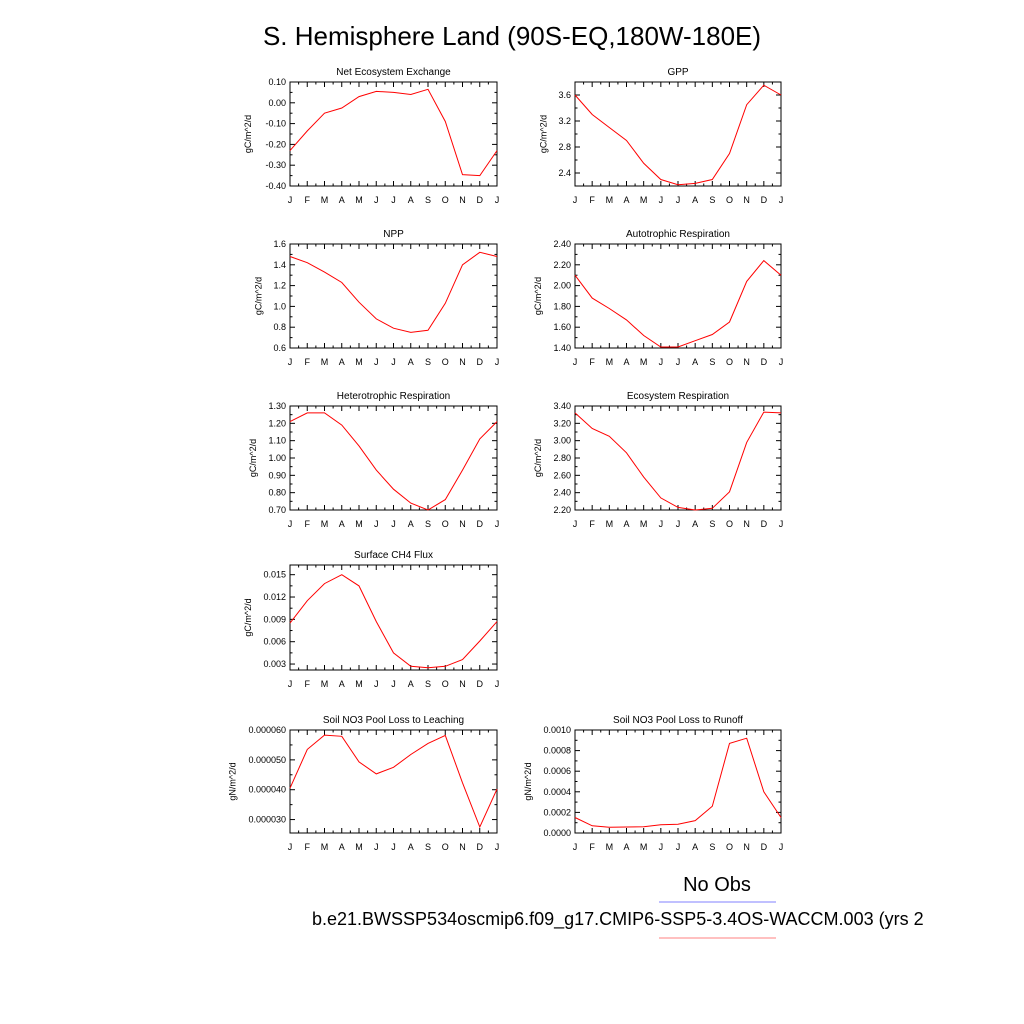 The image size is (1024, 1024). I want to click on y-tick-label: 2.4, so click(564, 173).